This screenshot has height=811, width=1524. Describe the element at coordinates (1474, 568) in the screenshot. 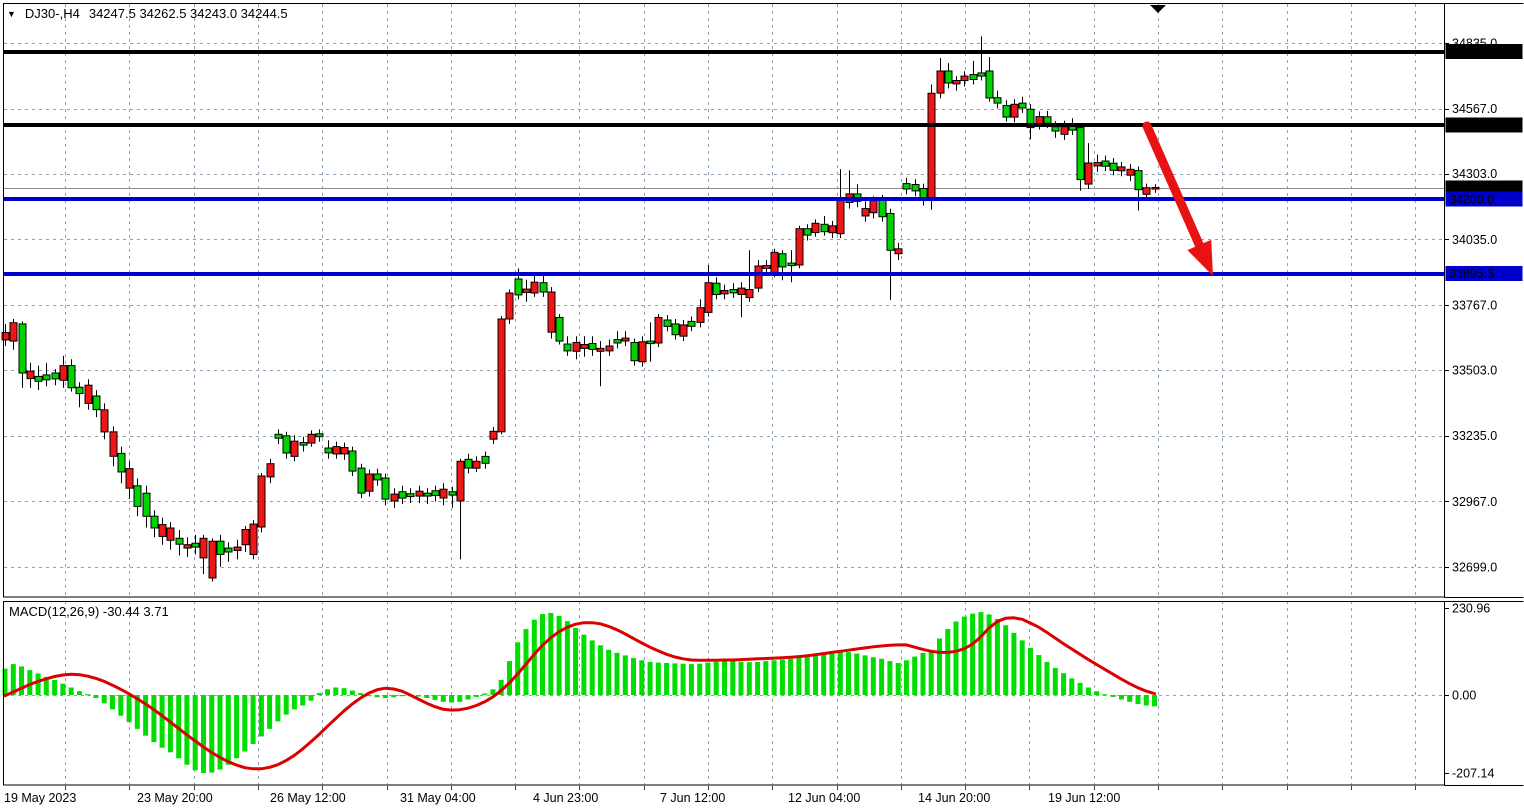

I see `price-tick-label: 32699.0` at that location.